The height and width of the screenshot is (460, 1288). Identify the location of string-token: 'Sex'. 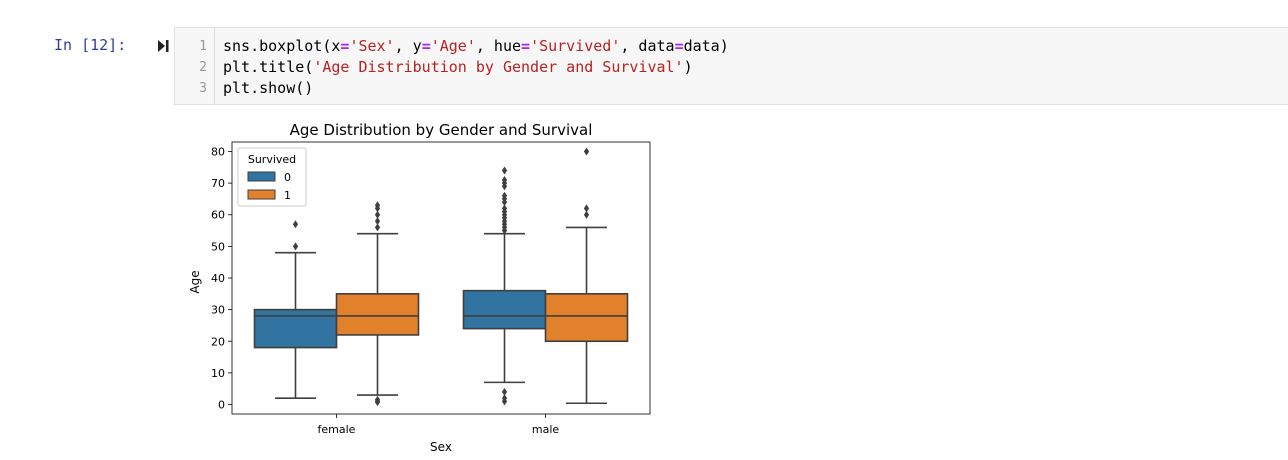
(372, 46).